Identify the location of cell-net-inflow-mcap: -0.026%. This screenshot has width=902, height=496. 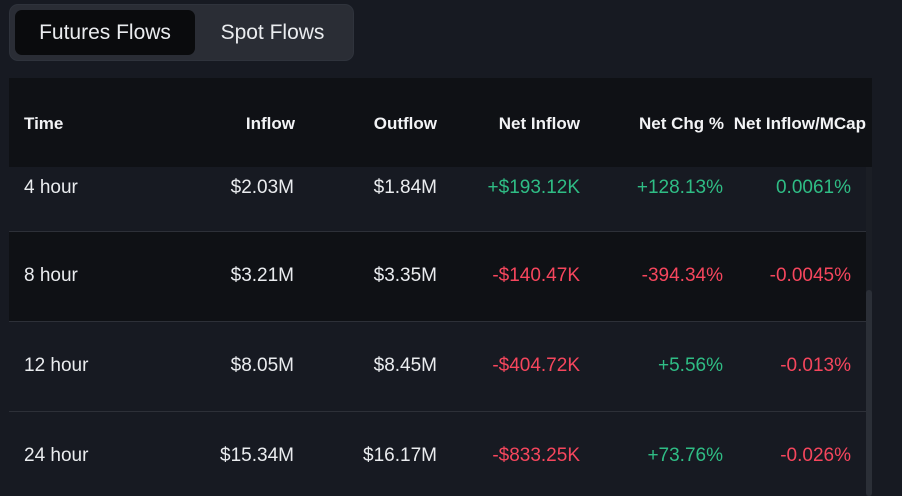
(815, 455).